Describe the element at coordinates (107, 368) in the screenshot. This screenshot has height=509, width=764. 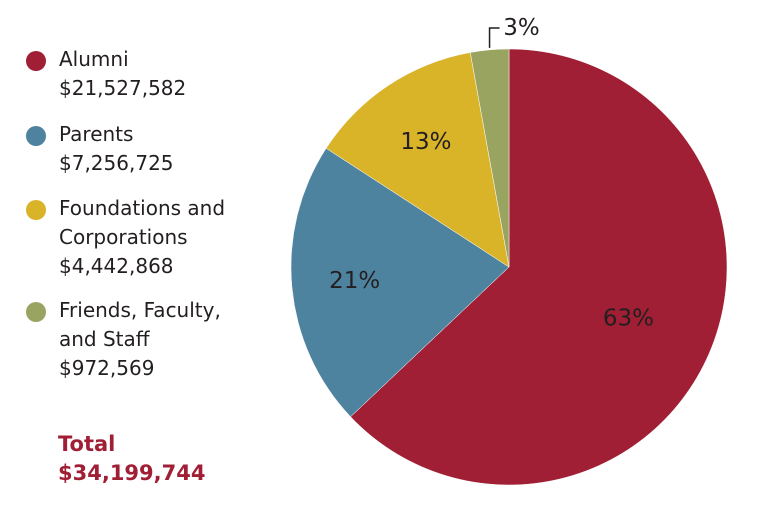
I see `legend-amount-friends: $972,569` at that location.